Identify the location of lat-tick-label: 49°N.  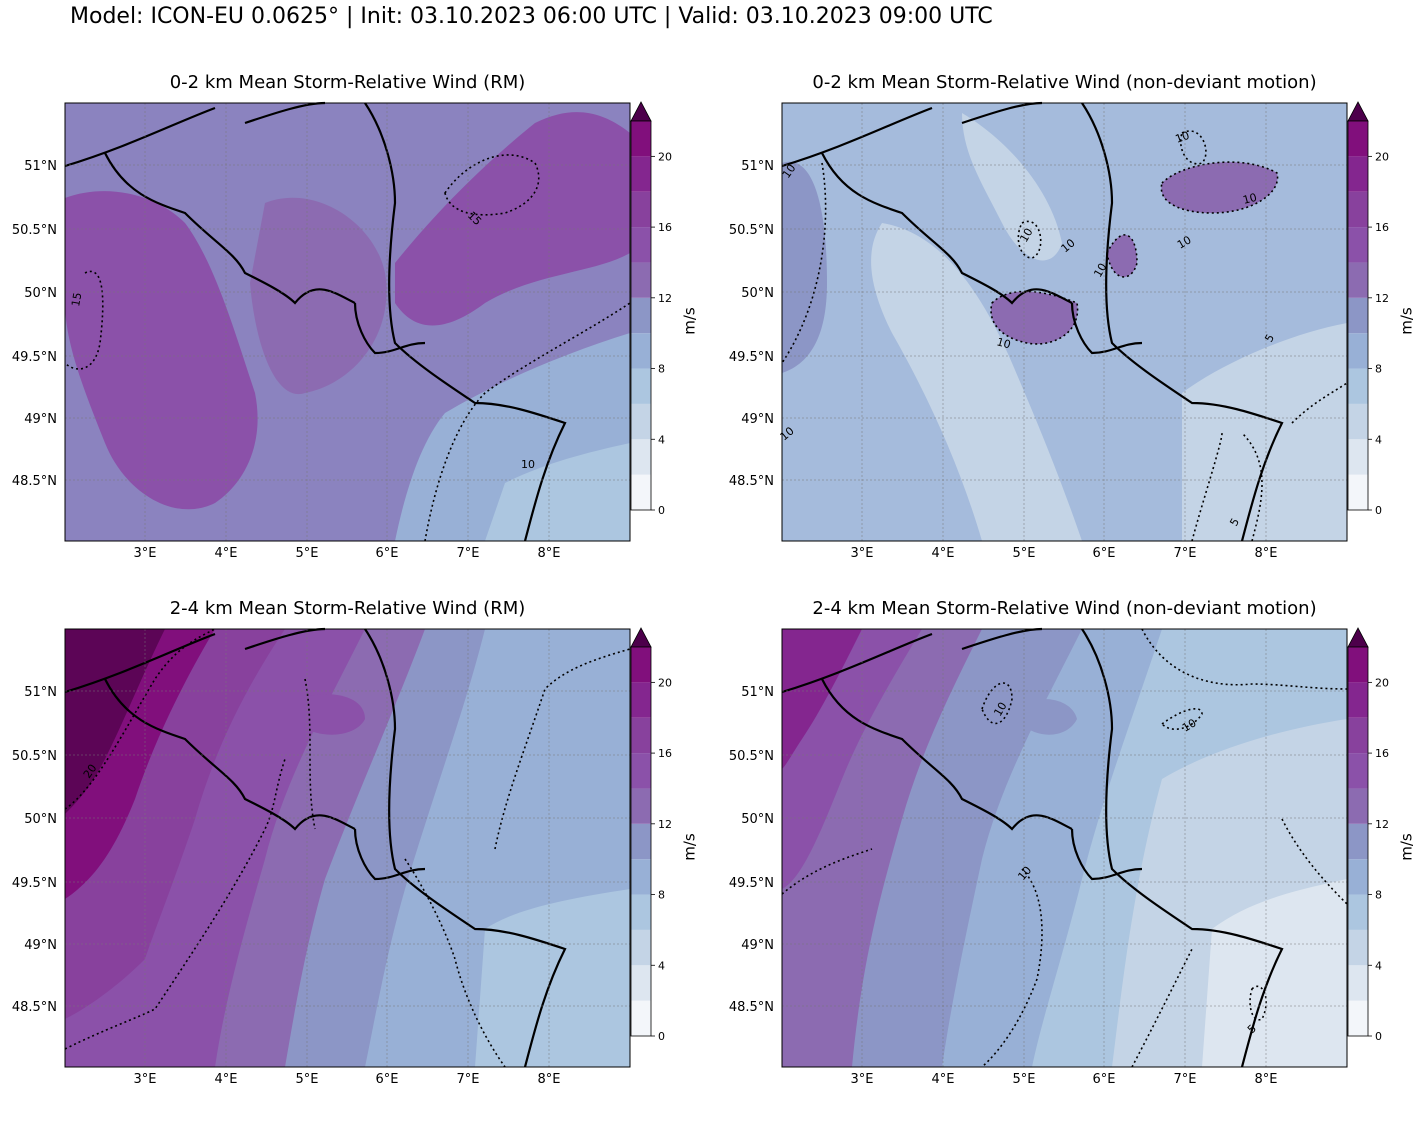
(757, 419).